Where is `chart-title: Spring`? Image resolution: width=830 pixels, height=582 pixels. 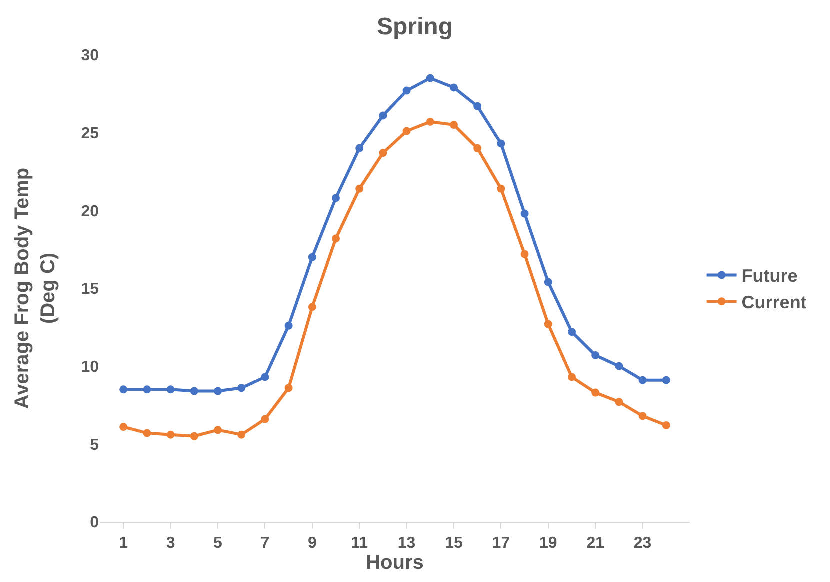 chart-title: Spring is located at coordinates (415, 26).